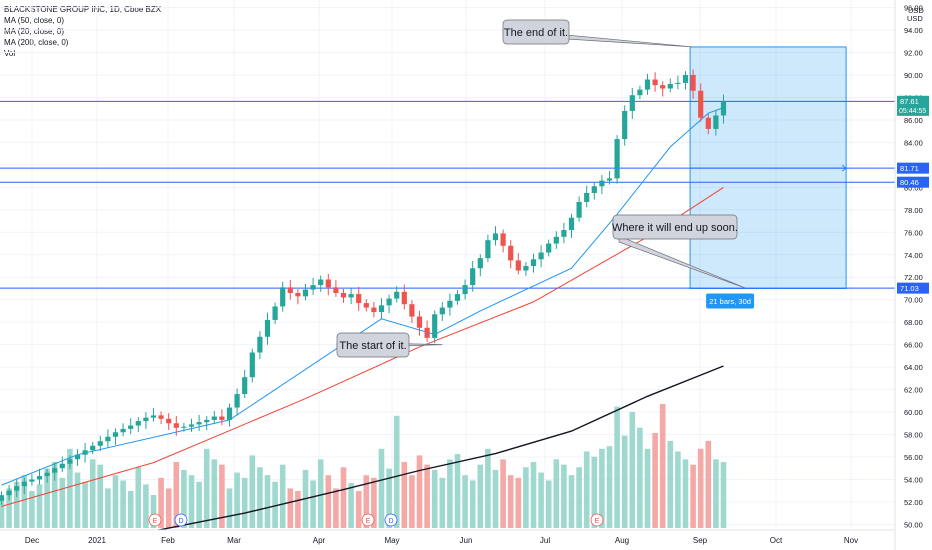  I want to click on time-tick-label: Sep, so click(700, 540).